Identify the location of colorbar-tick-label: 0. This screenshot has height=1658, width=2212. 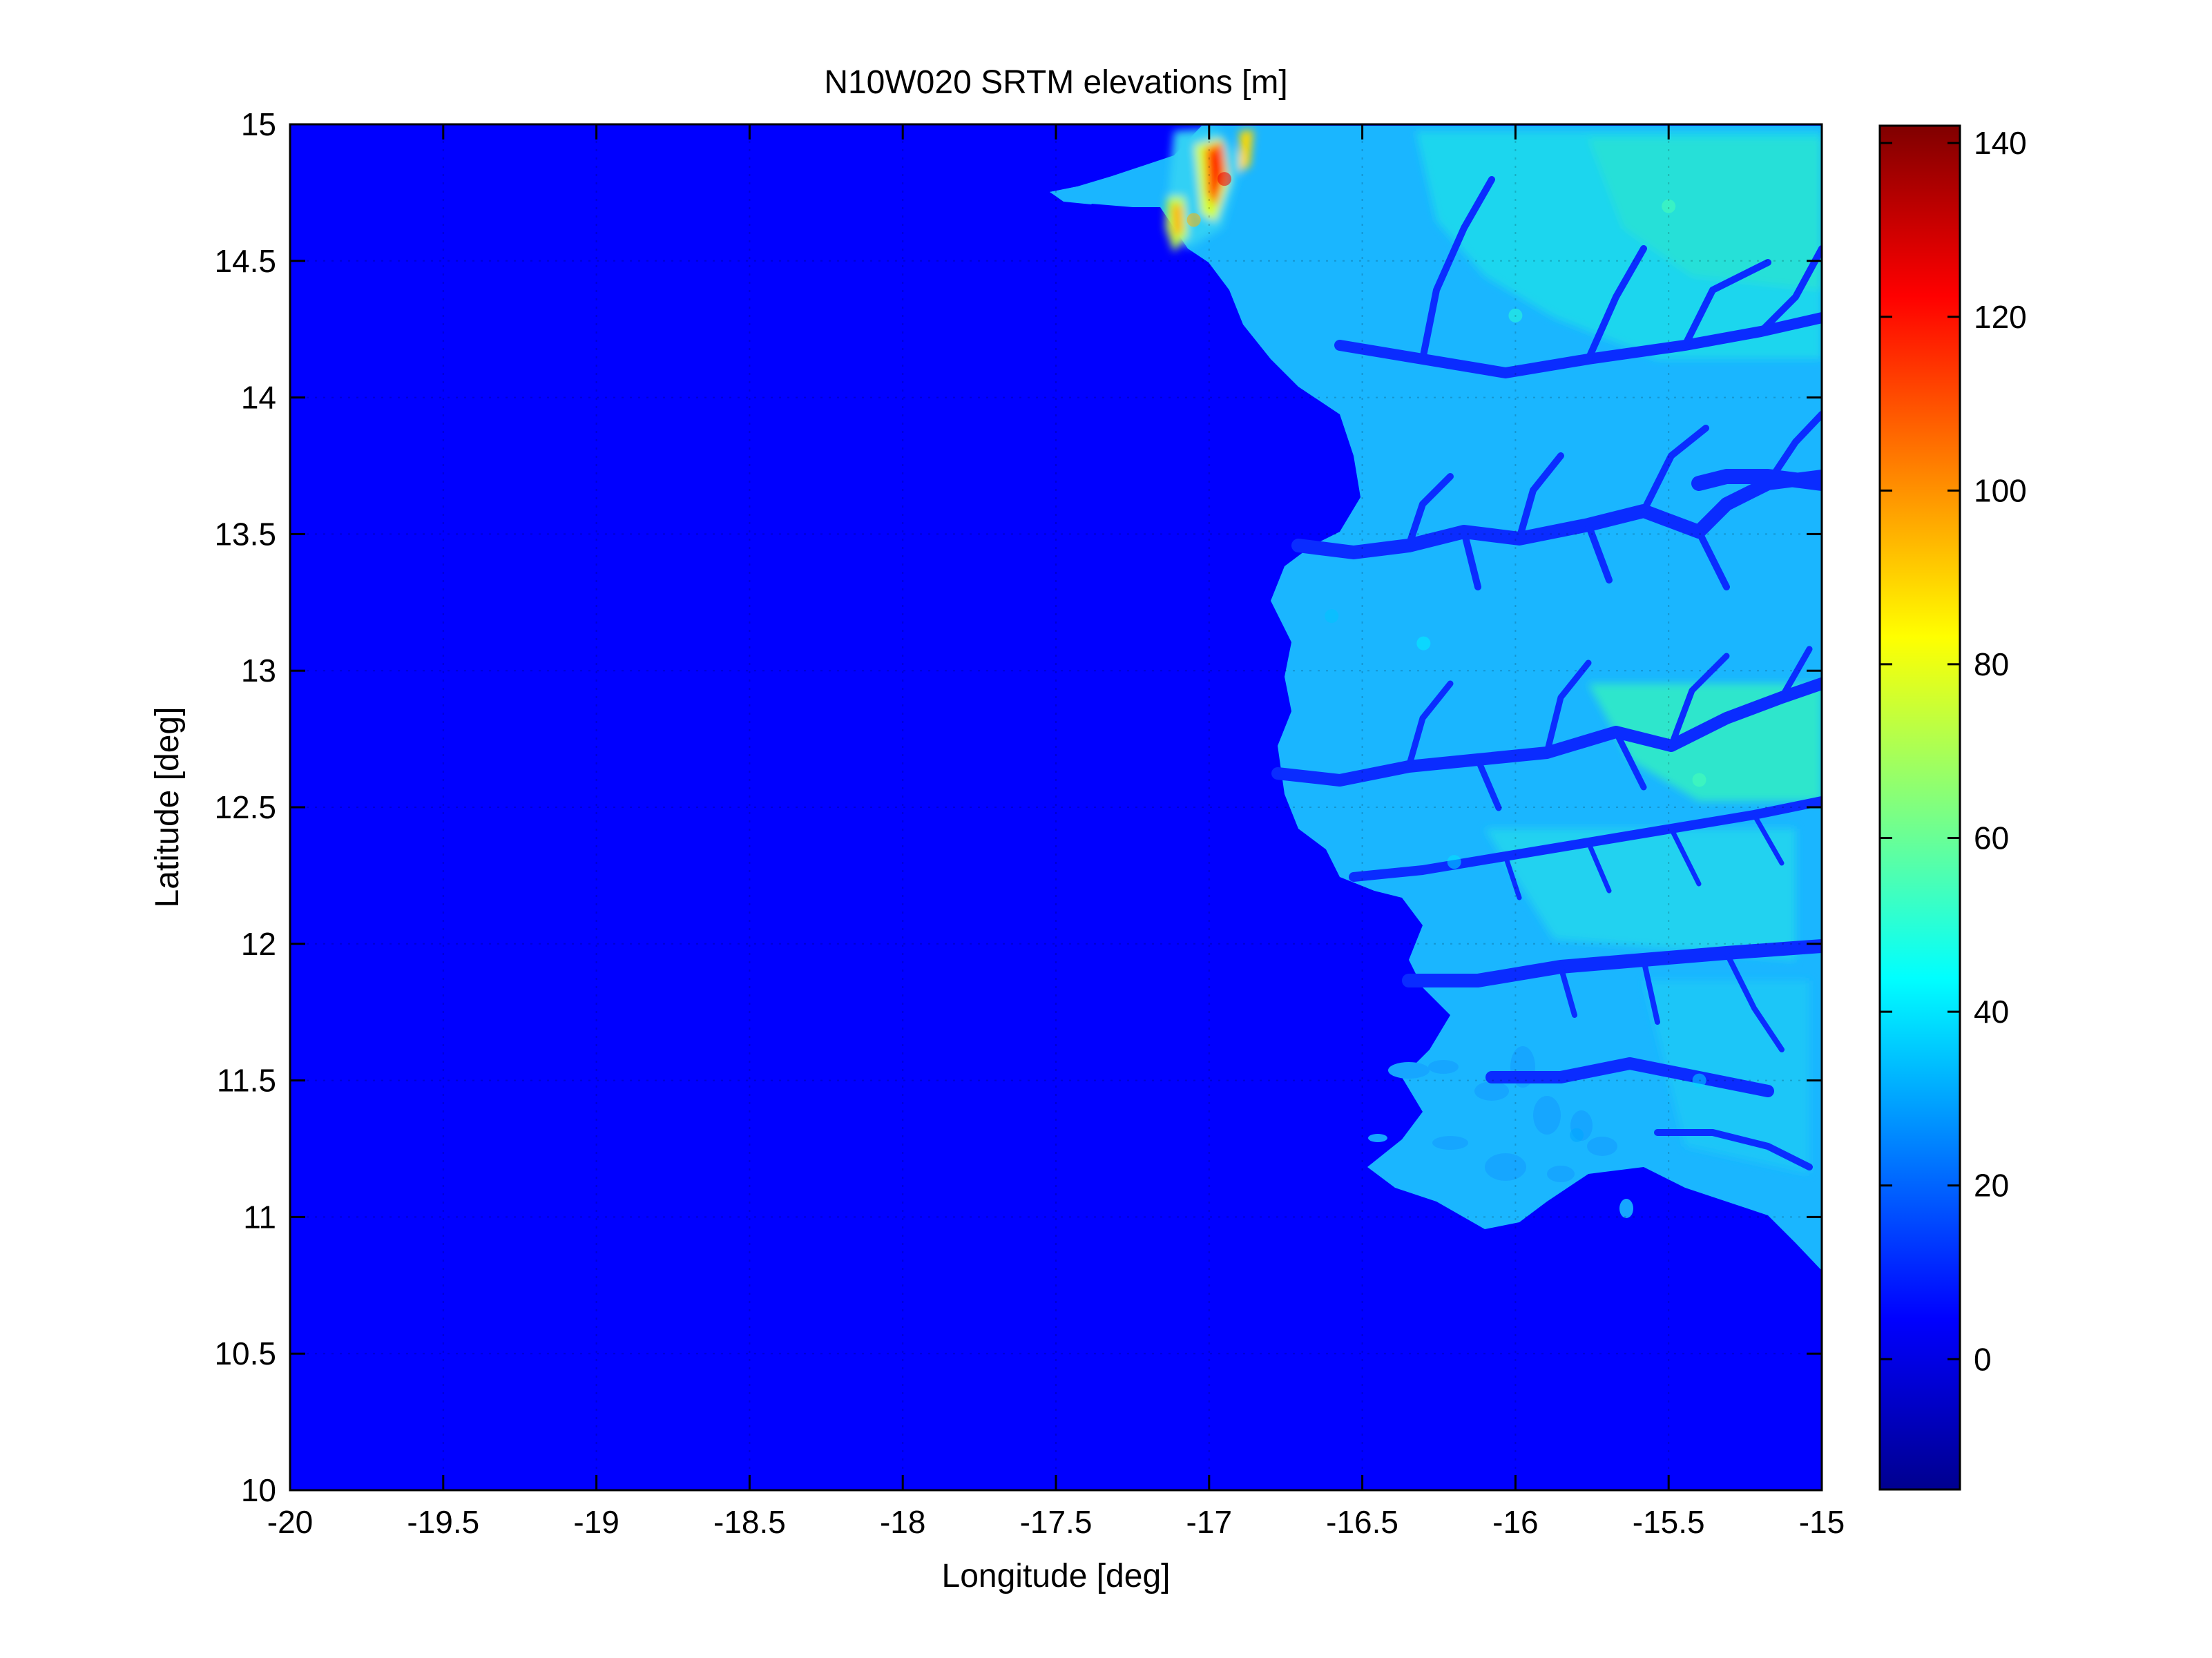
(1983, 1359).